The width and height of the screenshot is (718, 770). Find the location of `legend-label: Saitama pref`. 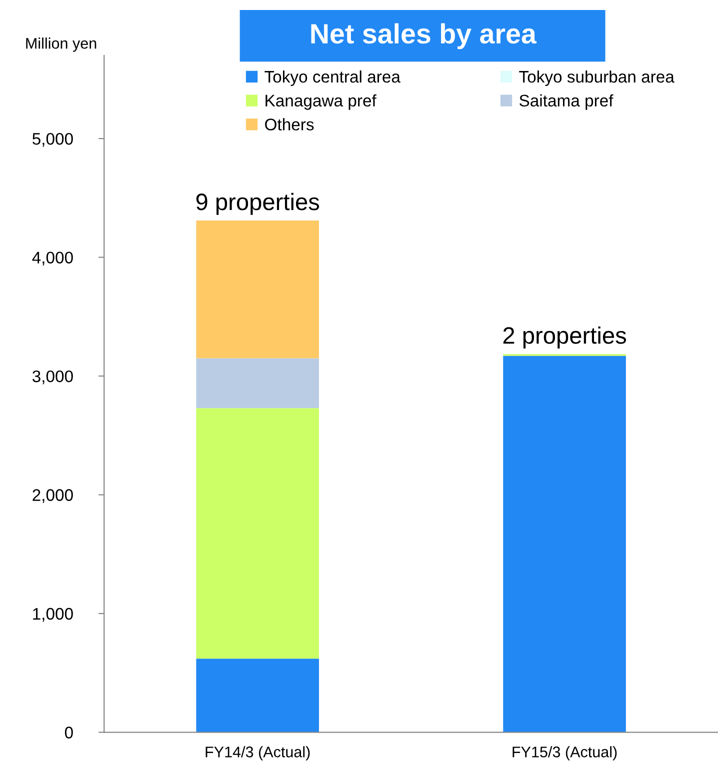

legend-label: Saitama pref is located at coordinates (567, 102).